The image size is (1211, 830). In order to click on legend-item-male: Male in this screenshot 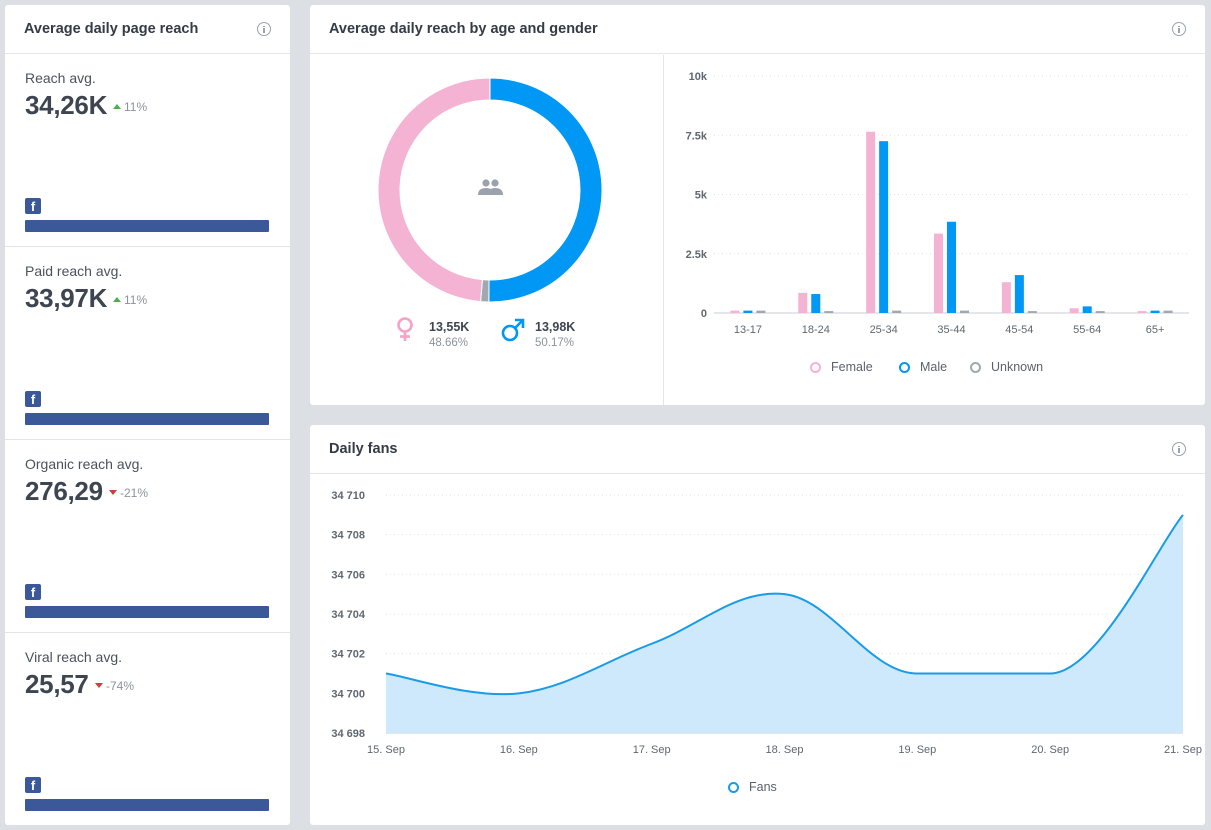, I will do `click(923, 367)`.